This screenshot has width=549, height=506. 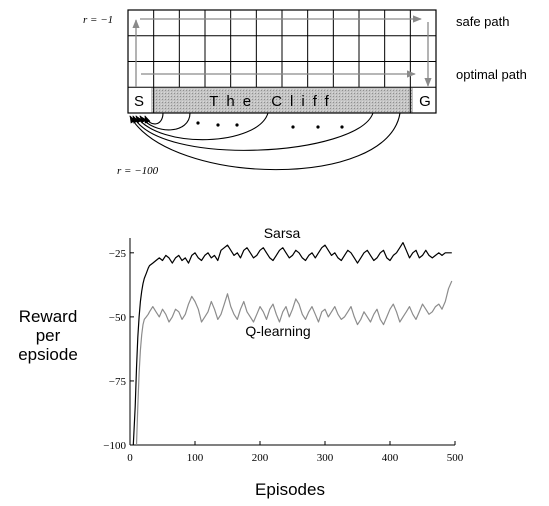 I want to click on cliff-fall-arrows, so click(x=265, y=141).